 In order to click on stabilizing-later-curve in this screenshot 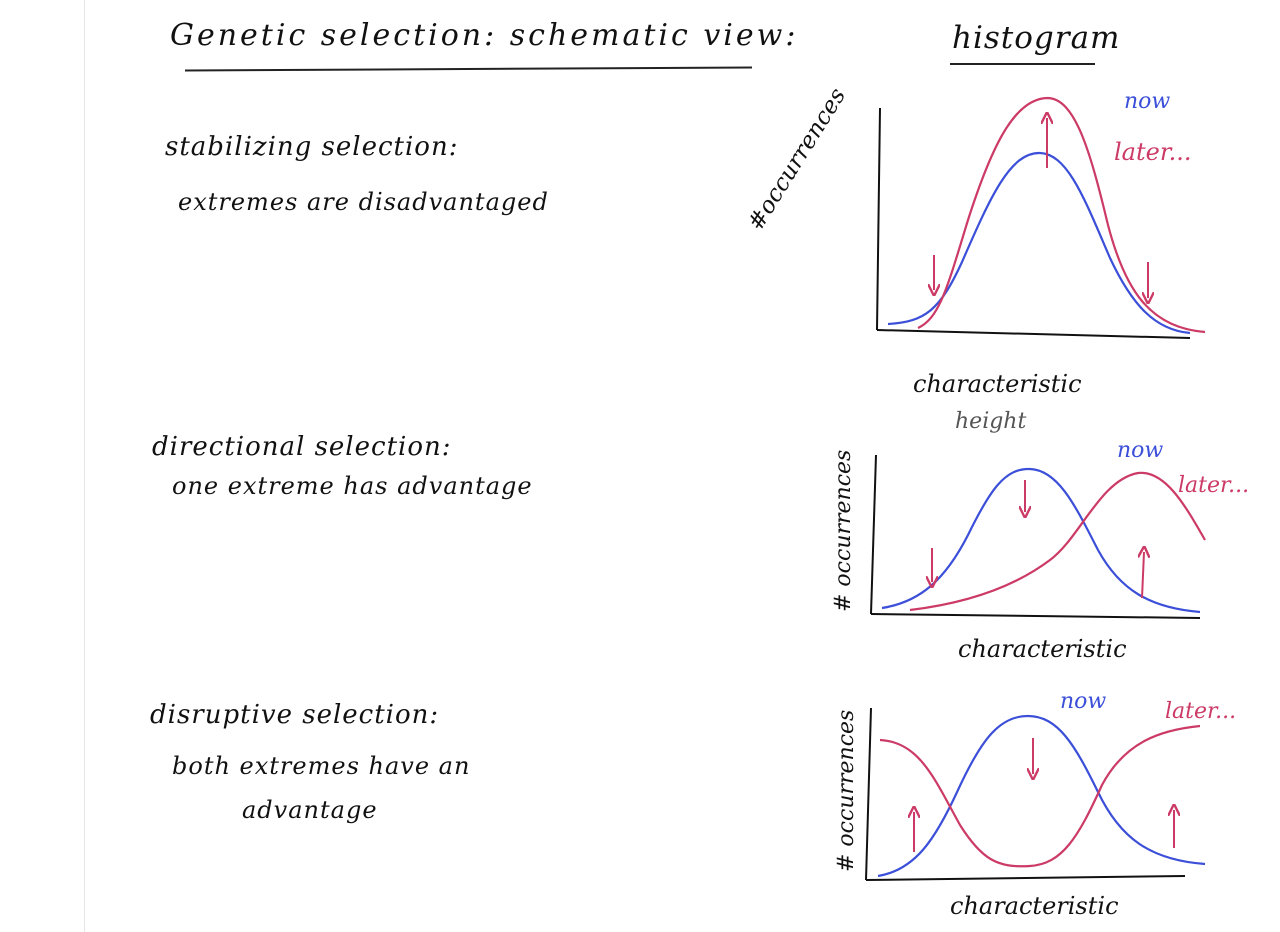, I will do `click(1061, 215)`.